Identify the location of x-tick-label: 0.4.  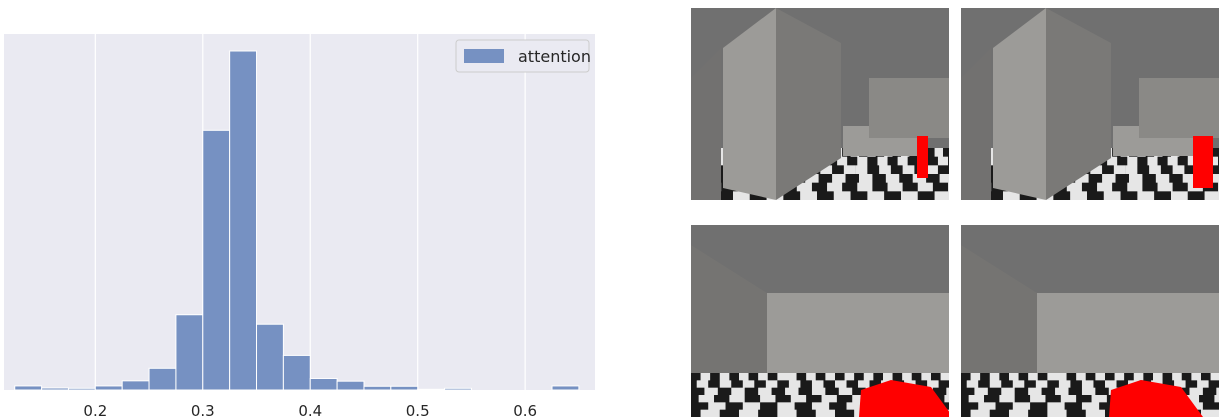
(310, 410).